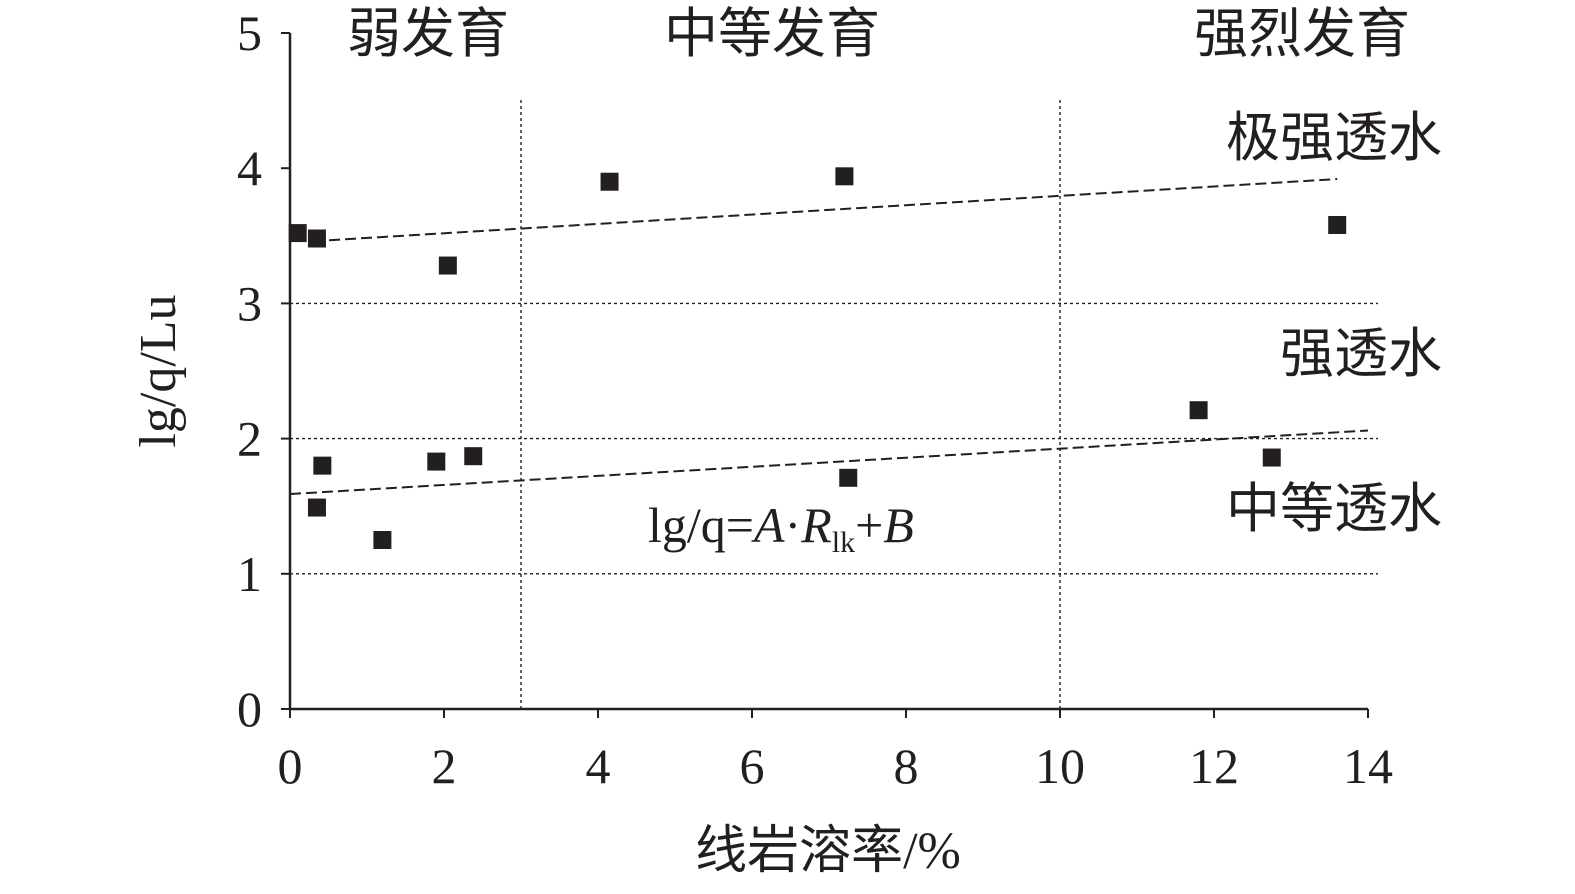 The height and width of the screenshot is (894, 1575). What do you see at coordinates (249, 709) in the screenshot?
I see `y-tick-label-0: 0` at bounding box center [249, 709].